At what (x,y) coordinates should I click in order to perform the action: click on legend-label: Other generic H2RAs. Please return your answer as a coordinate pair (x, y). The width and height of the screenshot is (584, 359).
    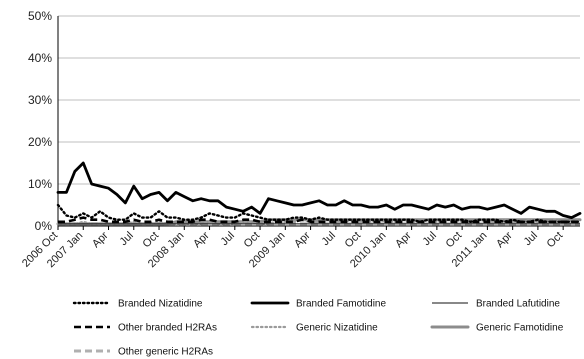
    Looking at the image, I should click on (165, 352).